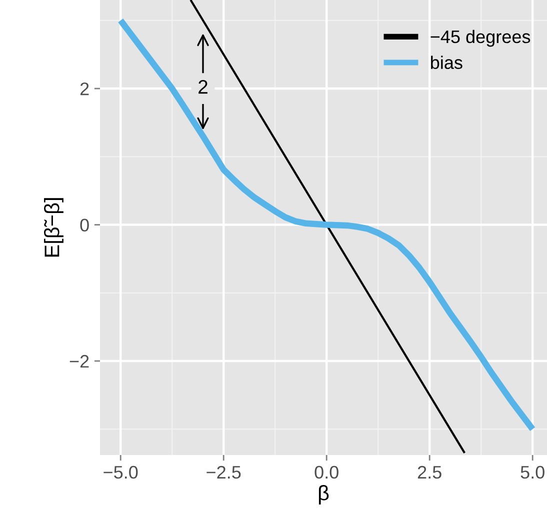 This screenshot has width=547, height=528. I want to click on x-tick-label: 5.0, so click(532, 472).